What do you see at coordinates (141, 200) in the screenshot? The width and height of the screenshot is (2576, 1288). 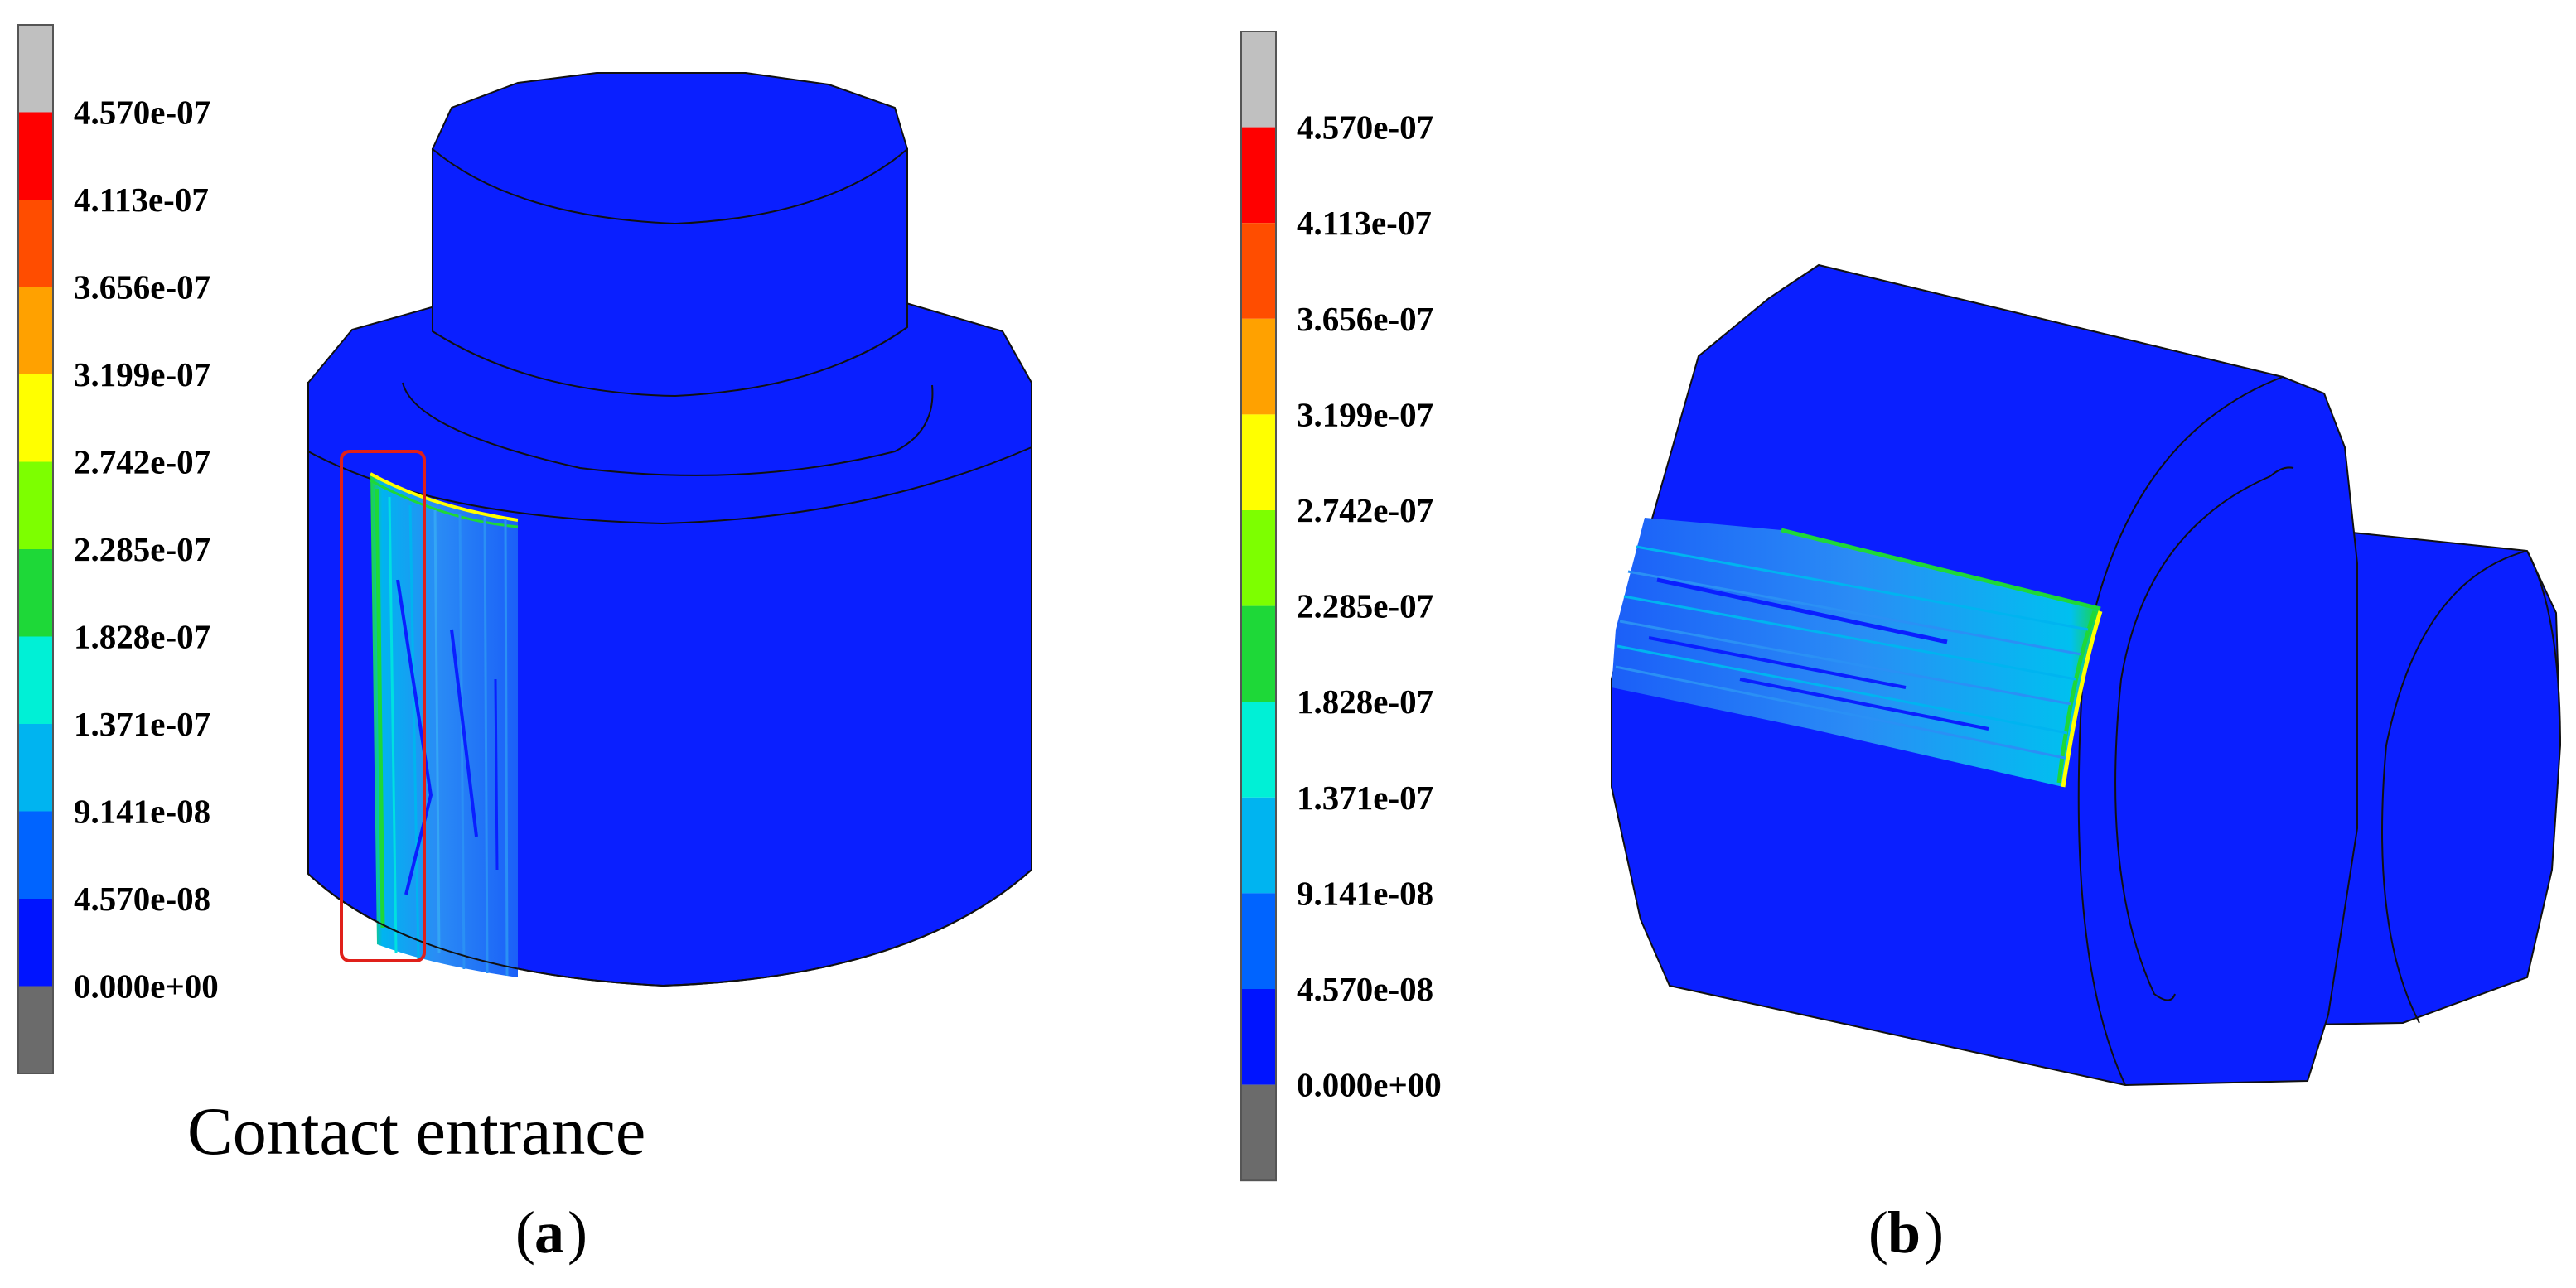 I see `colorbar-a-label-1: 4.113e-07` at bounding box center [141, 200].